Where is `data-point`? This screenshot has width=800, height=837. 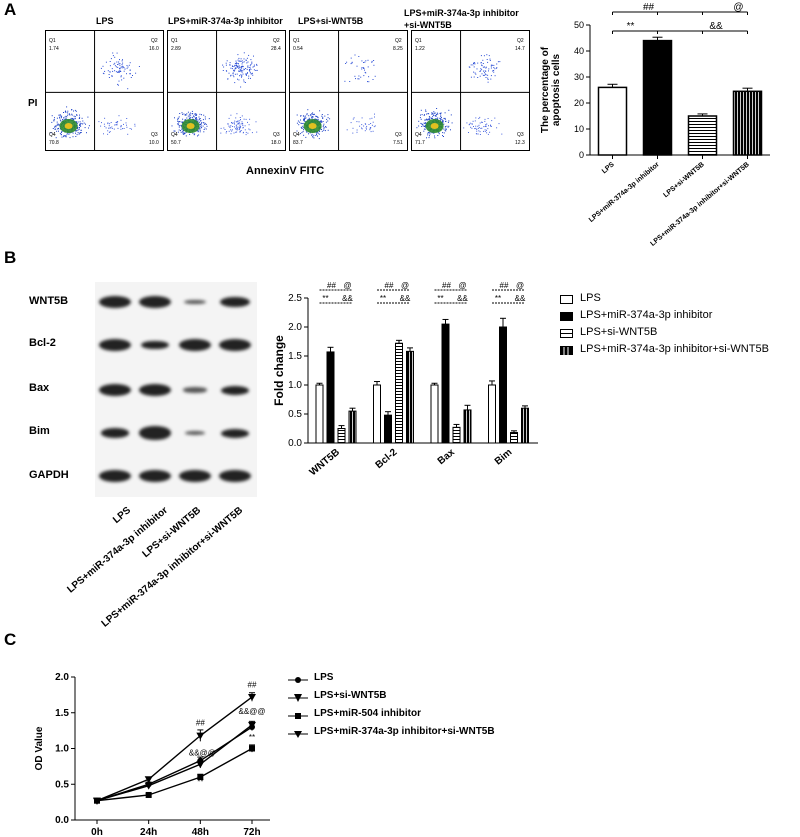
data-point is located at coordinates (148, 780).